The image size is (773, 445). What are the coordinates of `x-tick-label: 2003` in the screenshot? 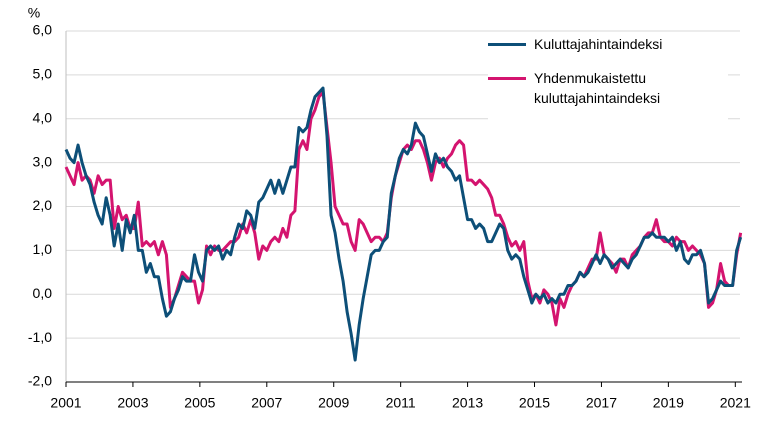 It's located at (132, 403).